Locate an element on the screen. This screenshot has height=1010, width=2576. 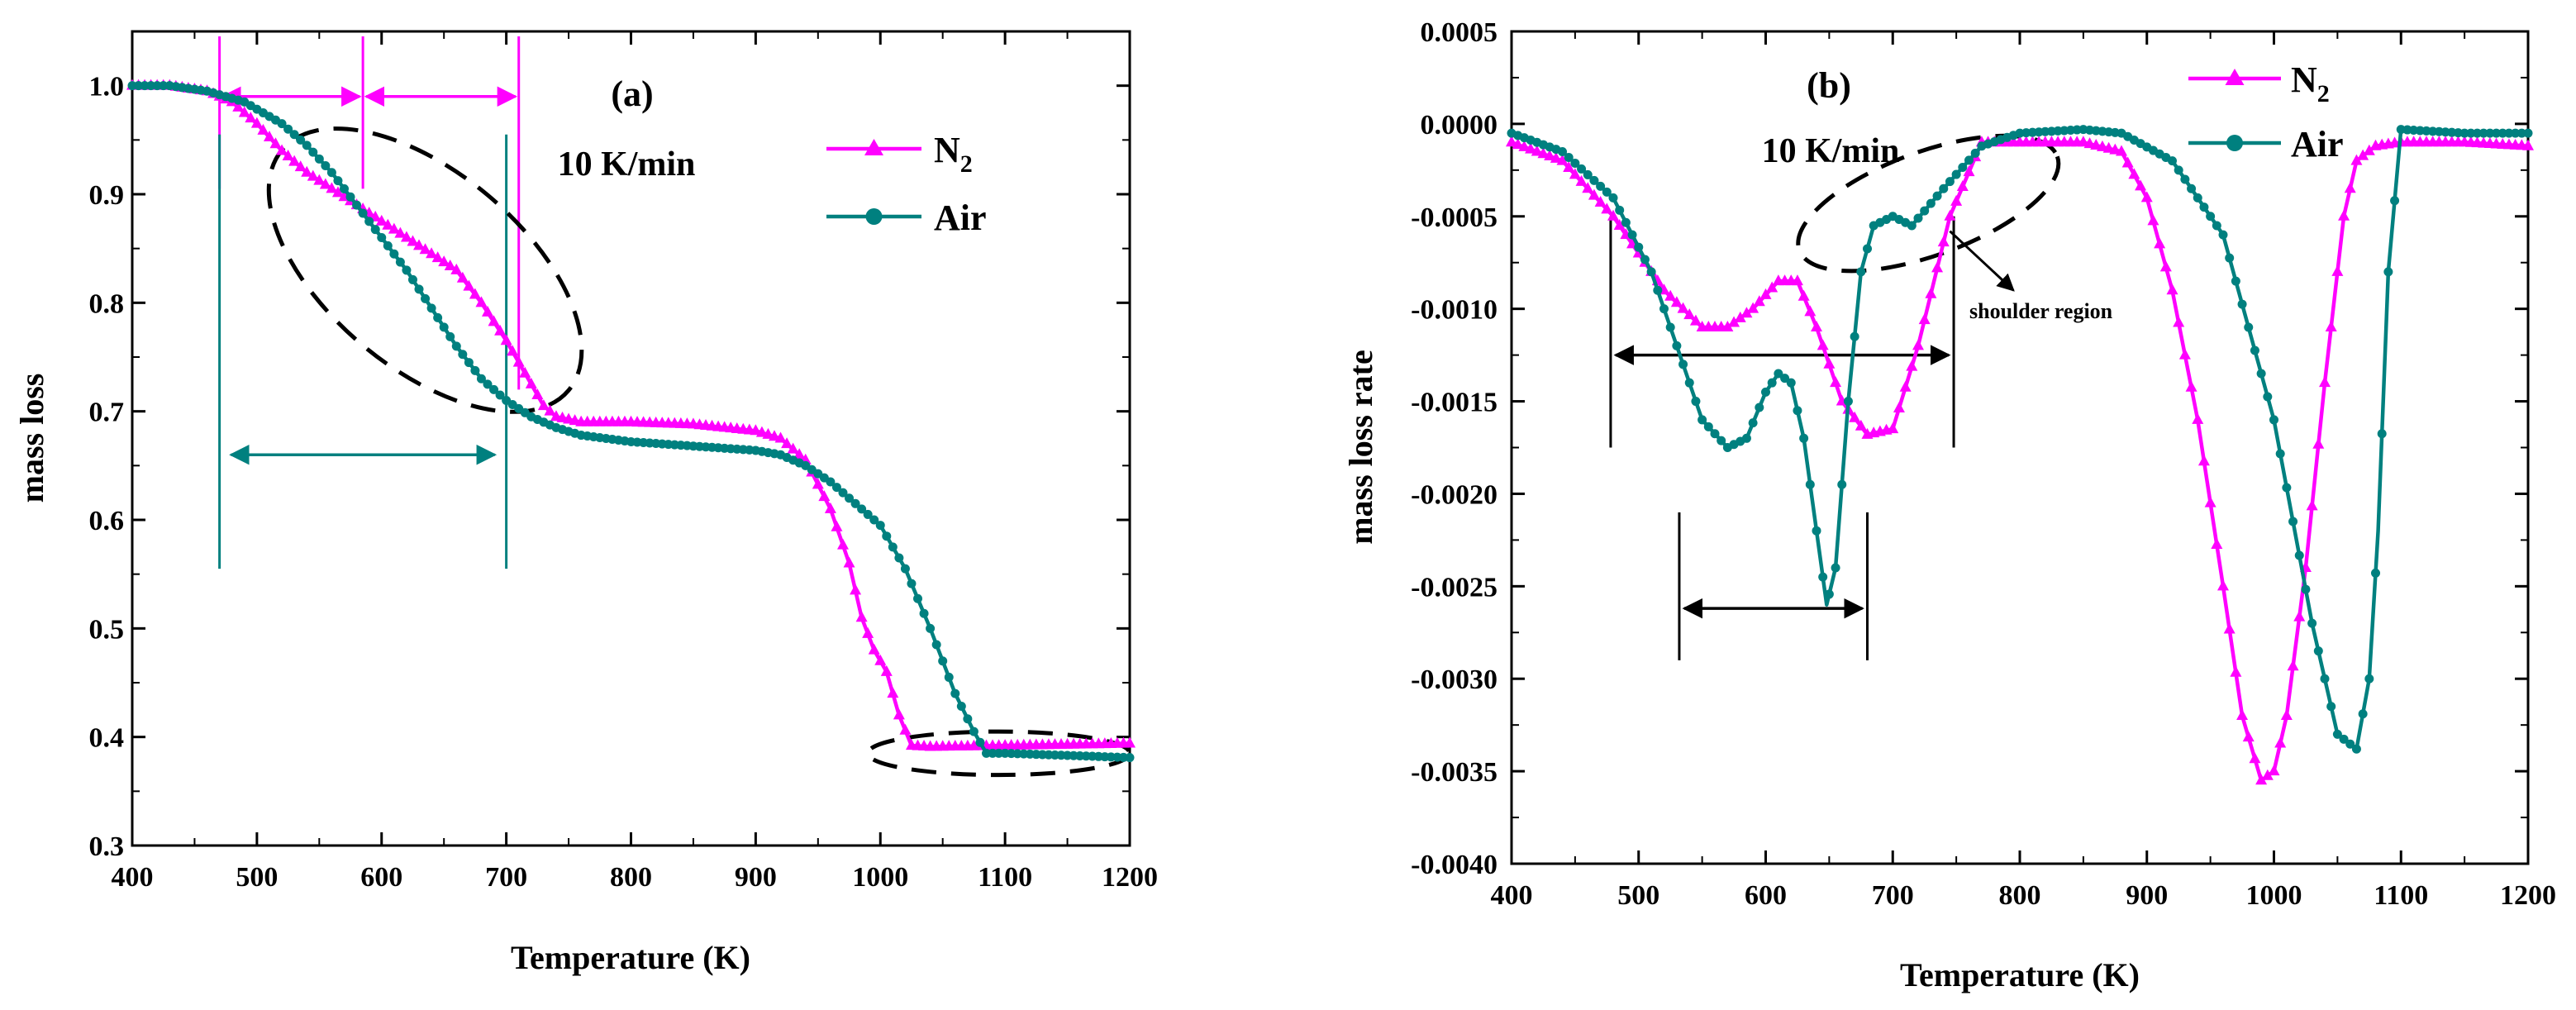
x-tick-label: 500 is located at coordinates (1638, 895).